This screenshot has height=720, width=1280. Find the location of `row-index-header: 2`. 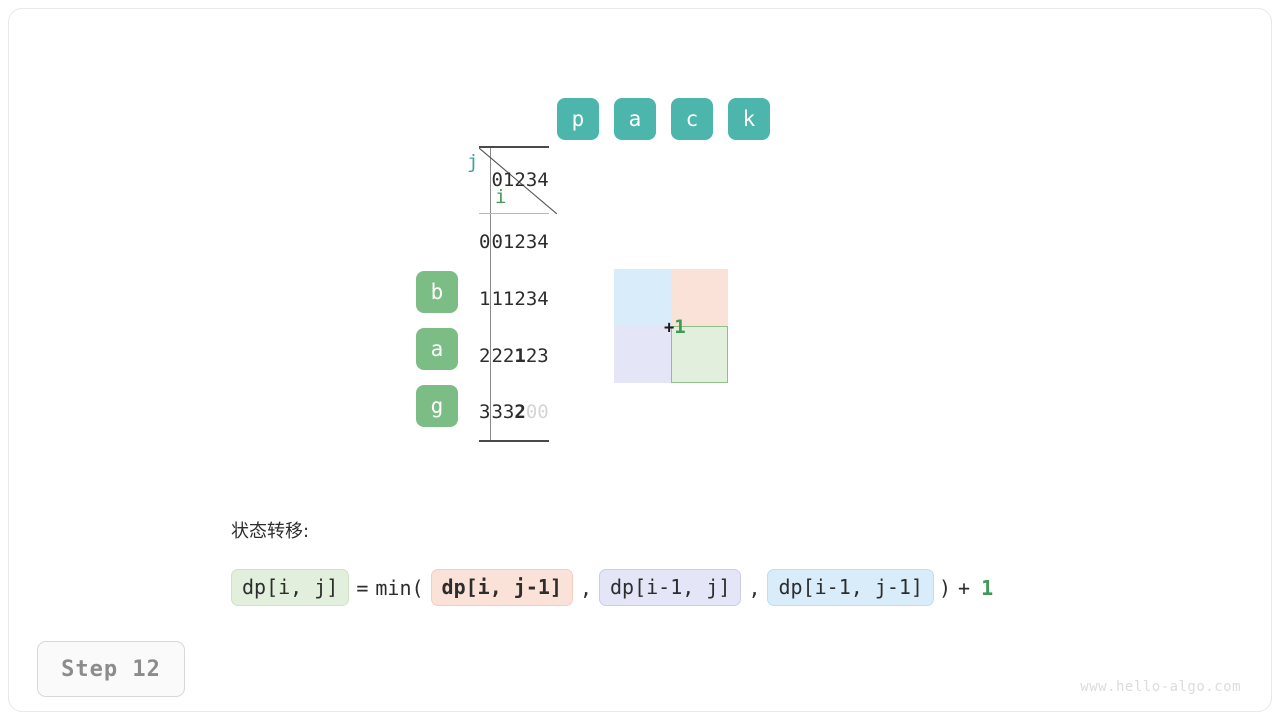

row-index-header: 2 is located at coordinates (485, 355).